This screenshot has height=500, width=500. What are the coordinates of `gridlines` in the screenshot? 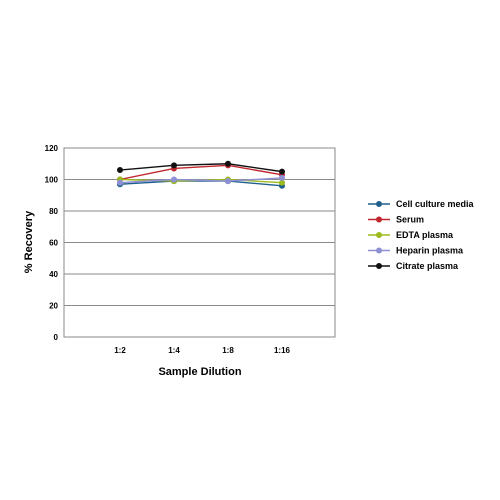 It's located at (199, 242).